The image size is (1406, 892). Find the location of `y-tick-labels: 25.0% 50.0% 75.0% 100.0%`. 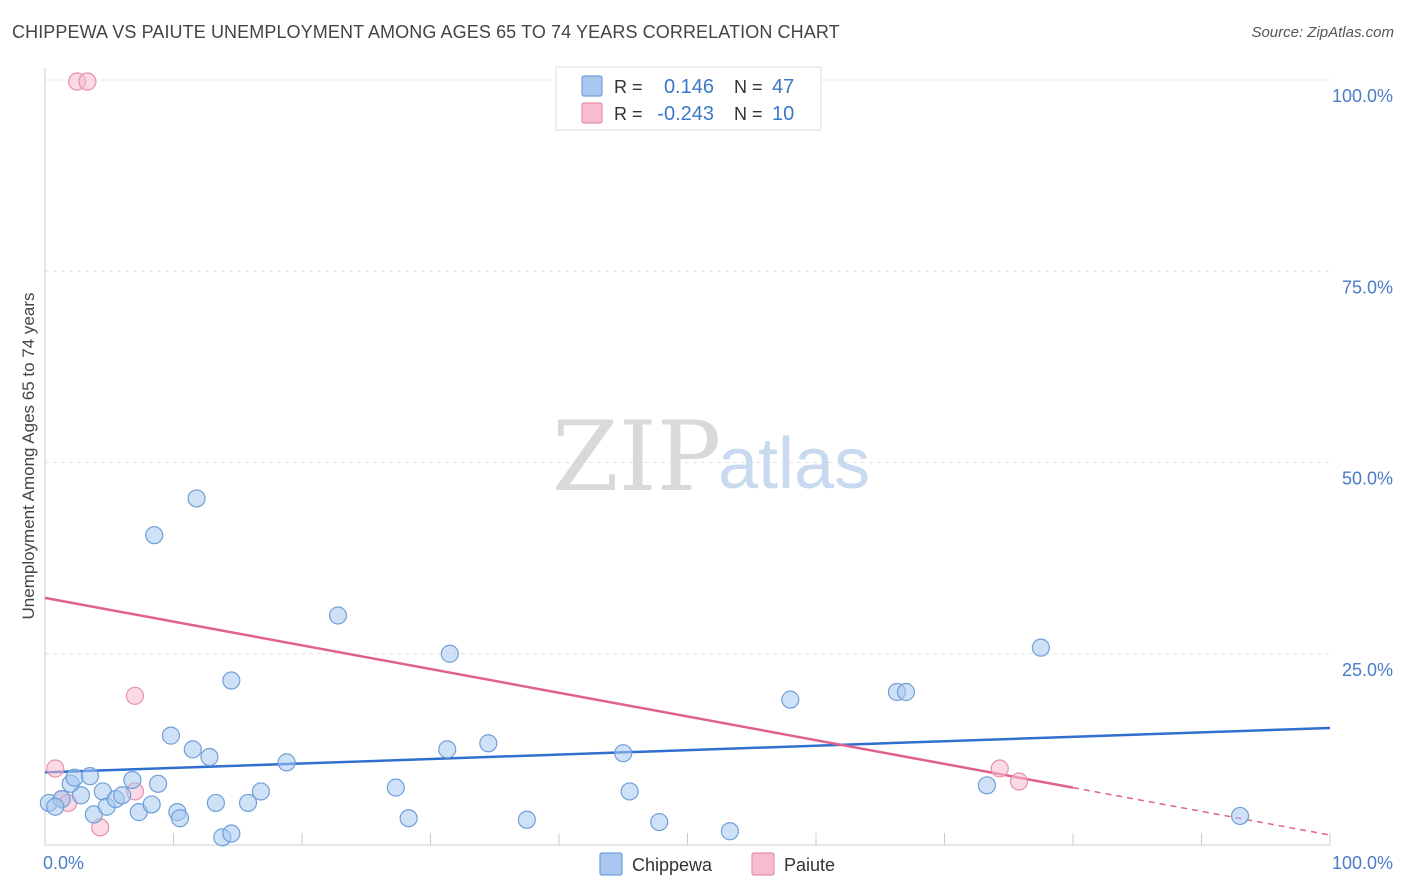

y-tick-labels: 25.0% 50.0% 75.0% 100.0% is located at coordinates (1362, 383).